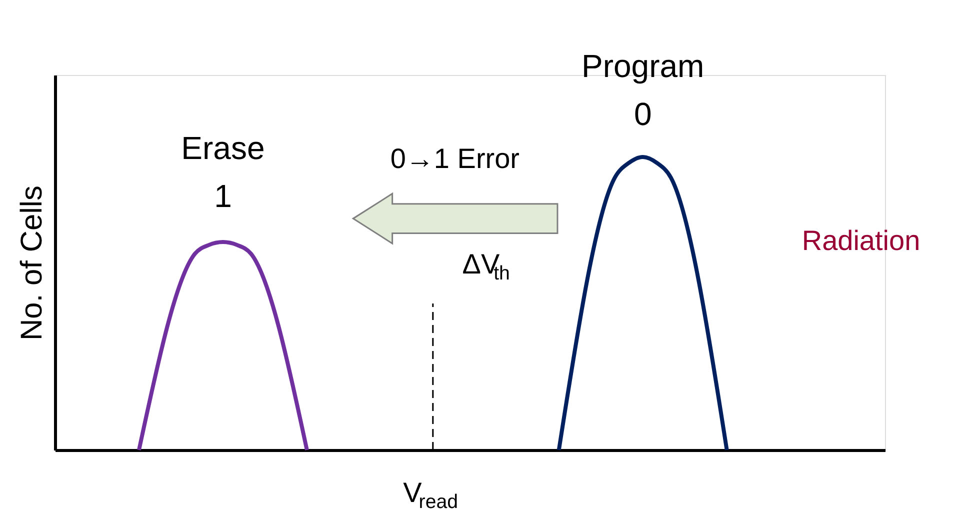 The image size is (964, 509). I want to click on series-label: Program 0, so click(643, 90).